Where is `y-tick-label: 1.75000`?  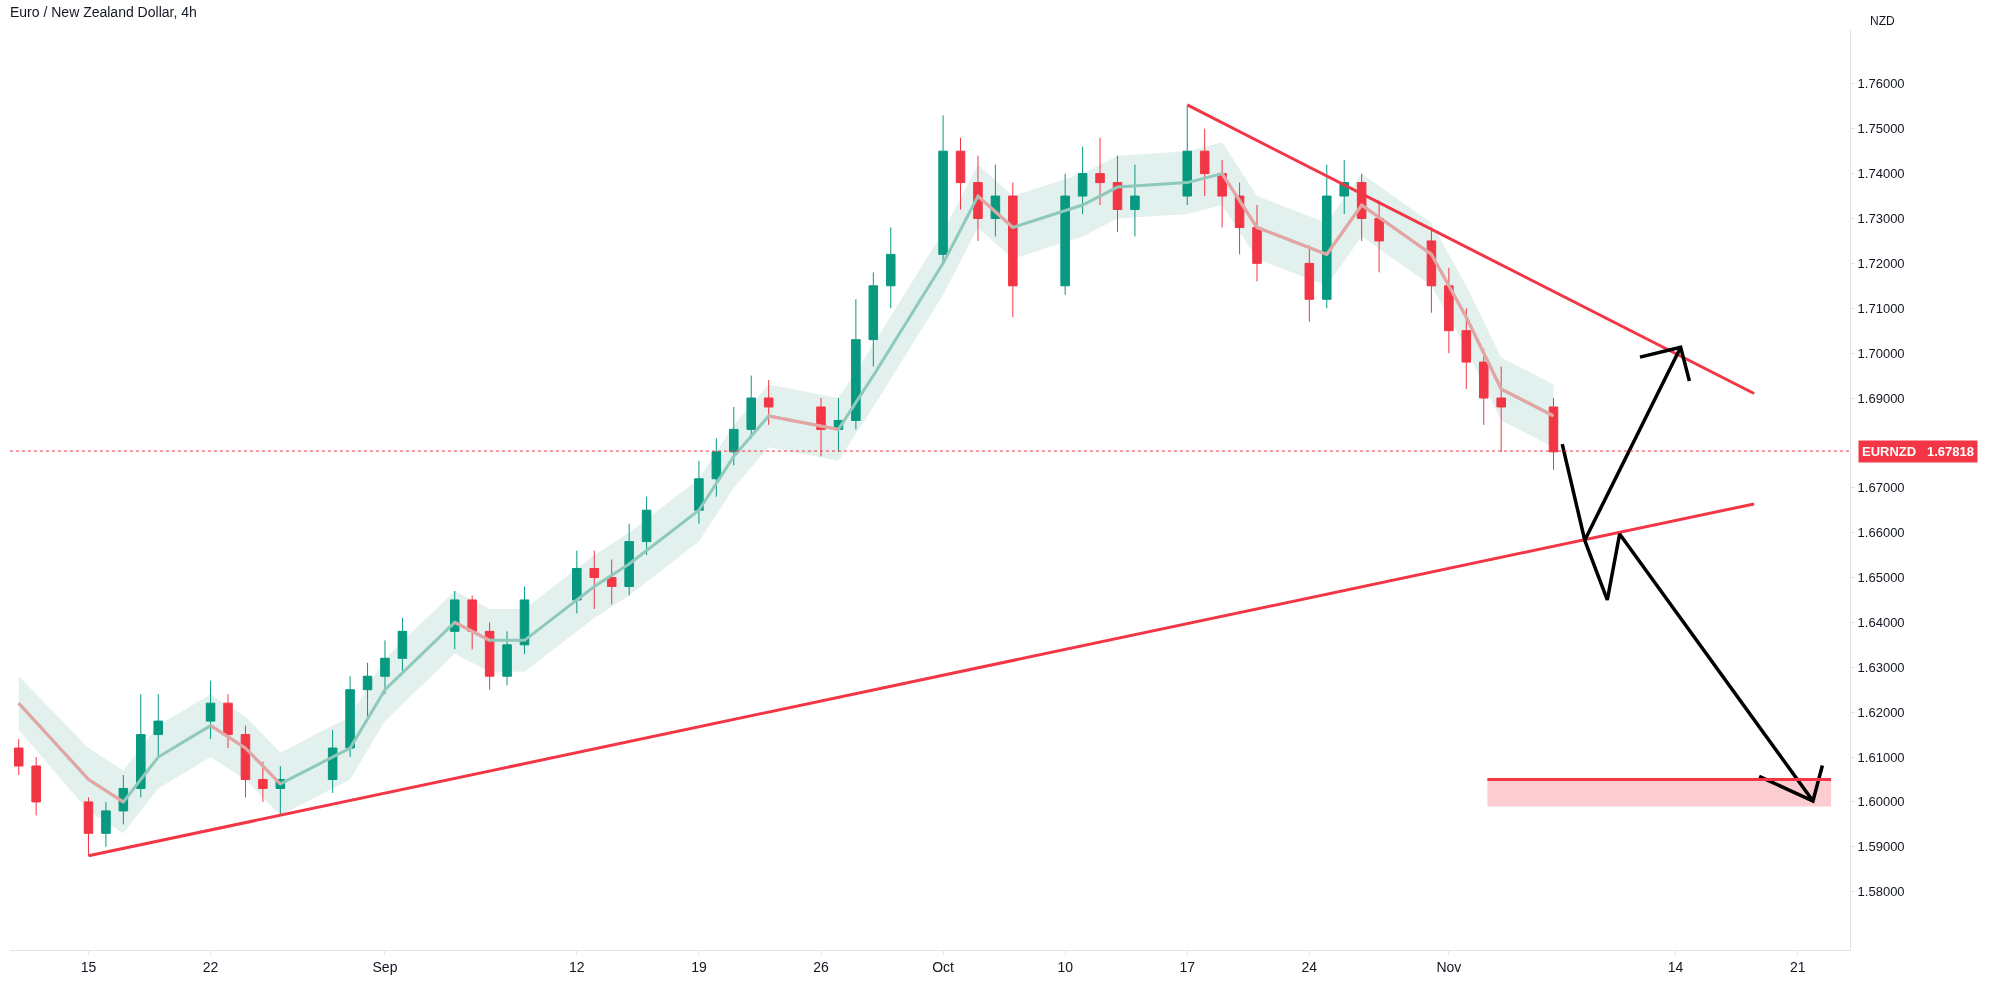 y-tick-label: 1.75000 is located at coordinates (1881, 129).